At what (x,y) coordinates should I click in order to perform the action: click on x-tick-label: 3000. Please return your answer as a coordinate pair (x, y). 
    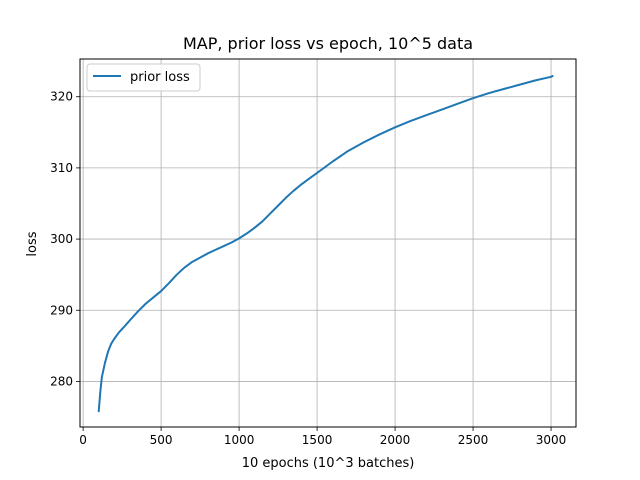
    Looking at the image, I should click on (551, 440).